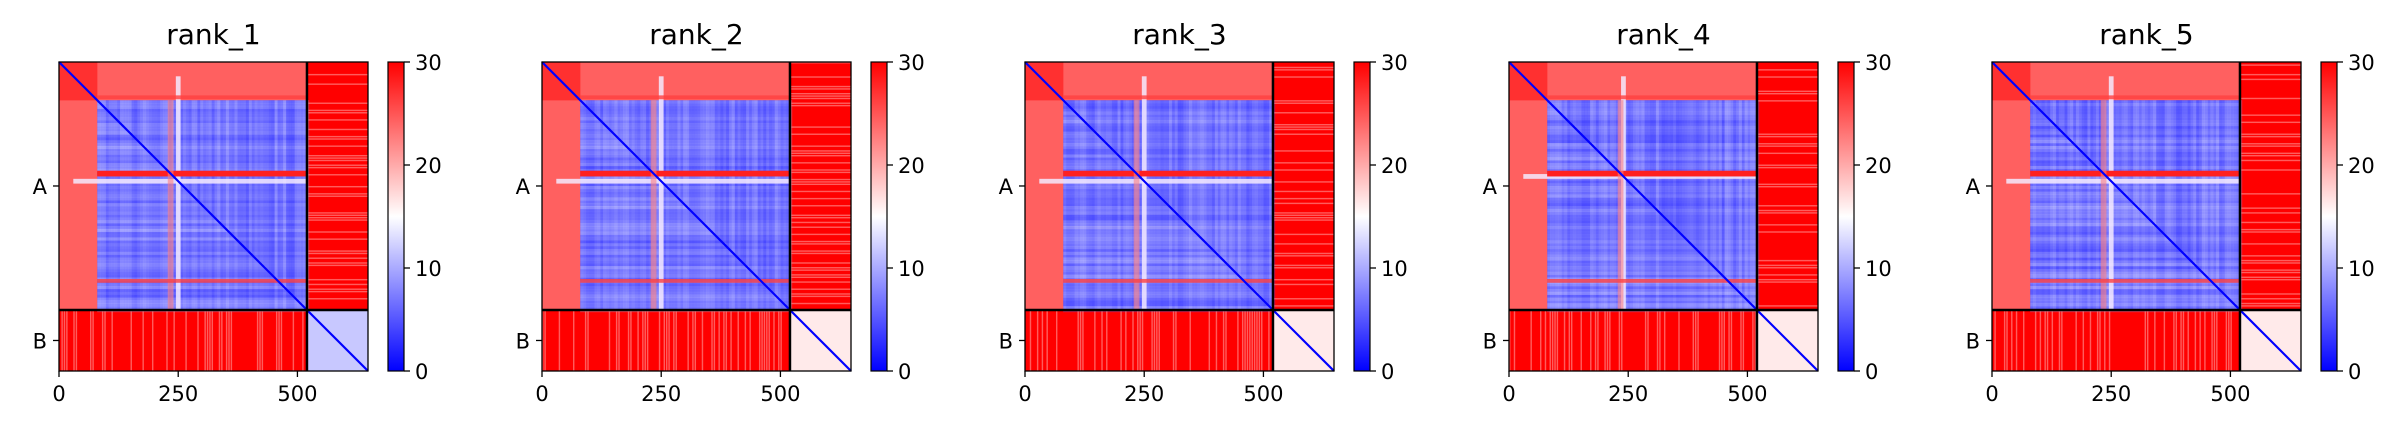  I want to click on diagonal-line, so click(1663, 216).